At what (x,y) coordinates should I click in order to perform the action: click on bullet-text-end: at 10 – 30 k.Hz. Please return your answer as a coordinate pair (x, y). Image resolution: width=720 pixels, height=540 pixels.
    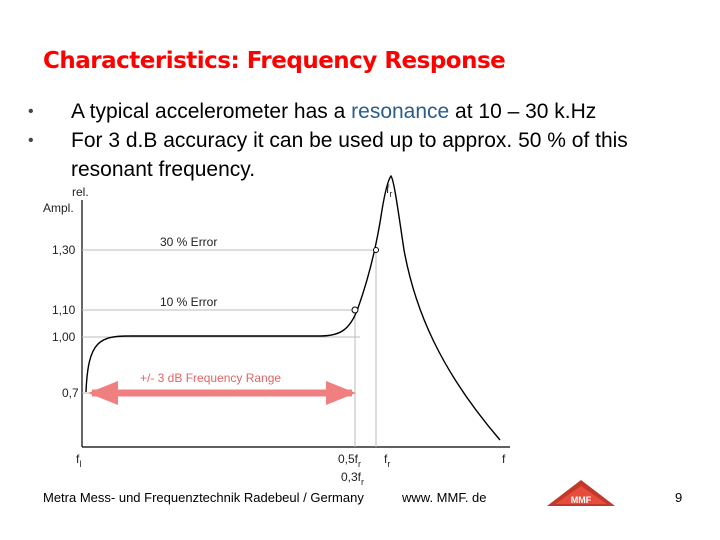
    Looking at the image, I should click on (523, 111).